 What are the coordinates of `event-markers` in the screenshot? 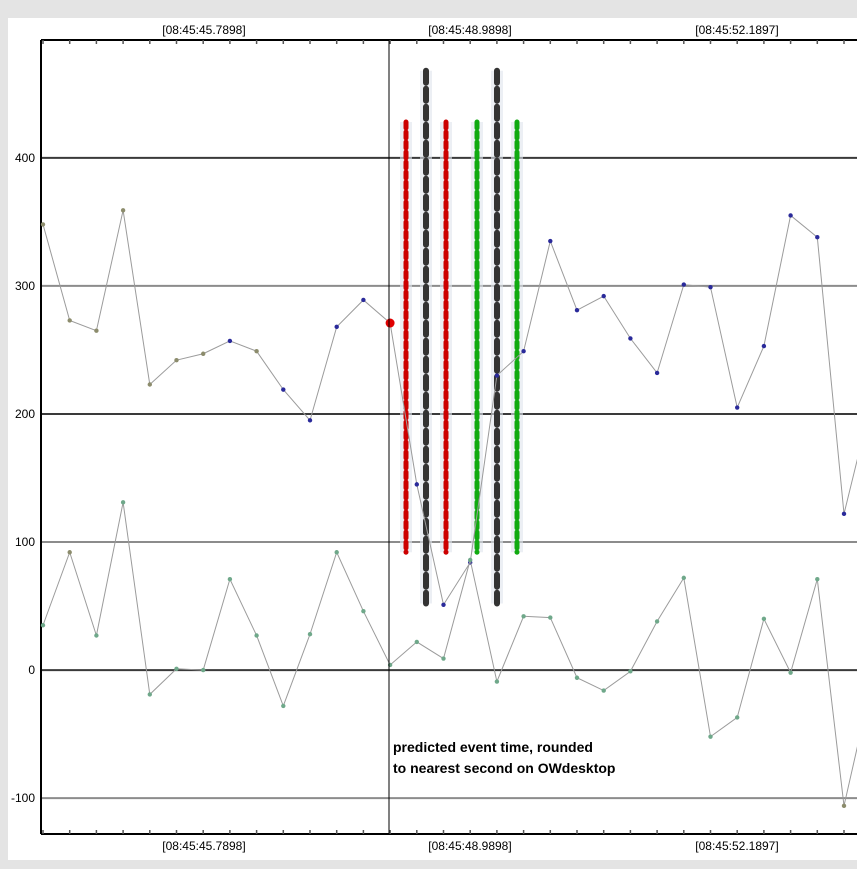 It's located at (461, 337).